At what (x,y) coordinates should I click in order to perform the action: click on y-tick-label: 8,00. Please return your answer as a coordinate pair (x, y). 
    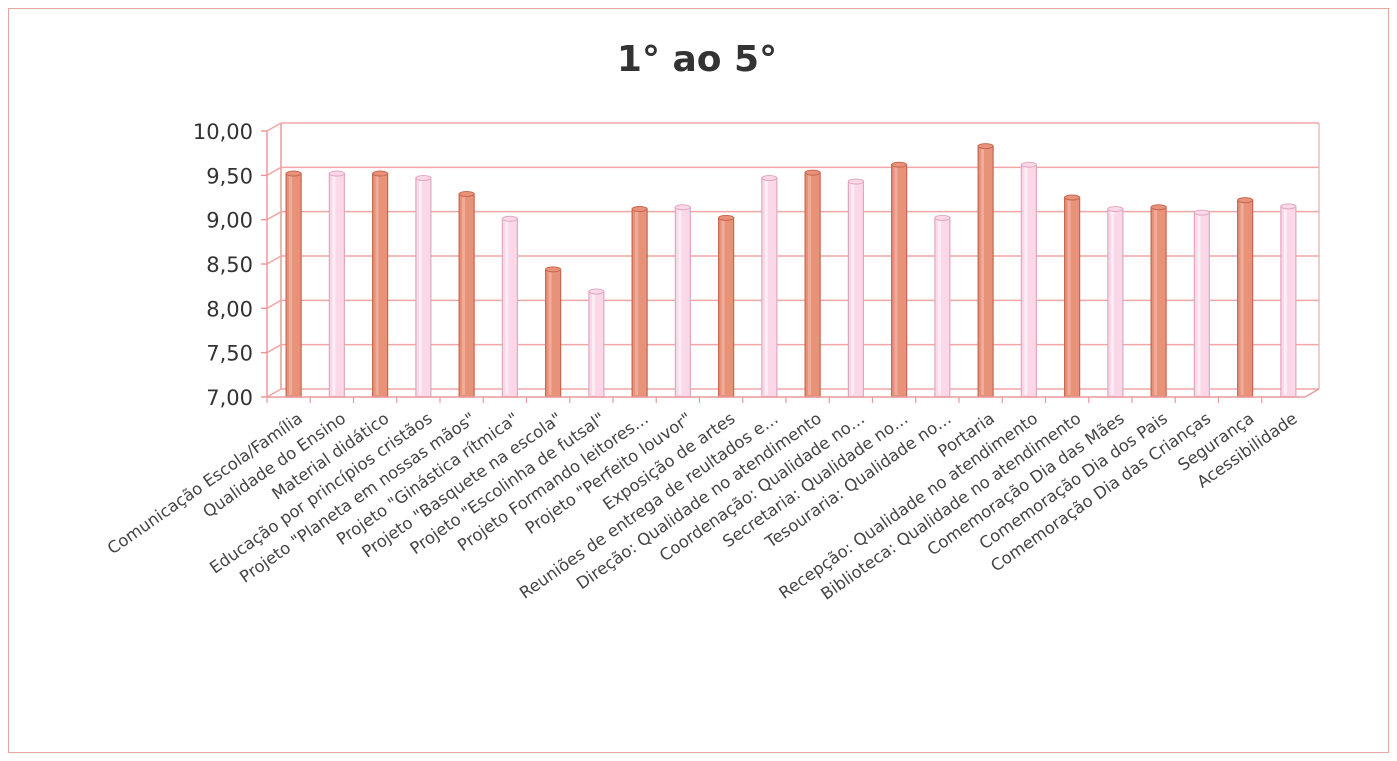
    Looking at the image, I should click on (229, 309).